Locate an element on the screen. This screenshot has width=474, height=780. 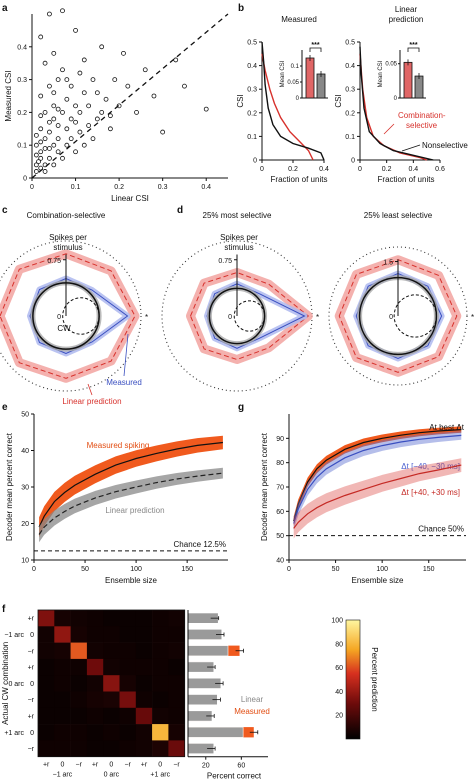
column-label: −r is located at coordinates (79, 765).